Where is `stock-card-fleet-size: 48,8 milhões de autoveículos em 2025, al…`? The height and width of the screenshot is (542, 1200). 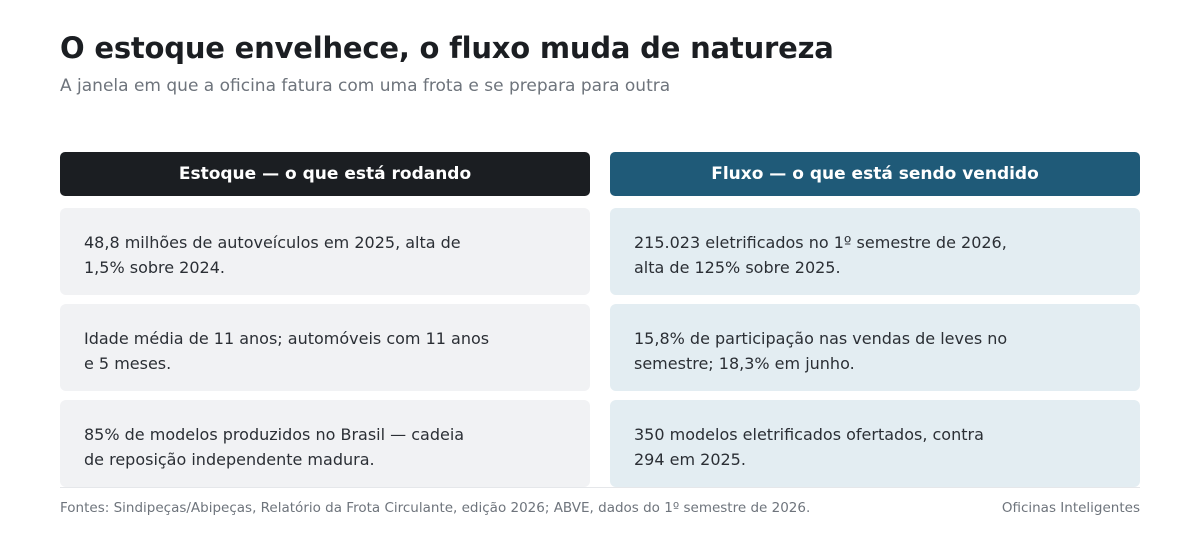 stock-card-fleet-size: 48,8 milhões de autoveículos em 2025, al… is located at coordinates (325, 251).